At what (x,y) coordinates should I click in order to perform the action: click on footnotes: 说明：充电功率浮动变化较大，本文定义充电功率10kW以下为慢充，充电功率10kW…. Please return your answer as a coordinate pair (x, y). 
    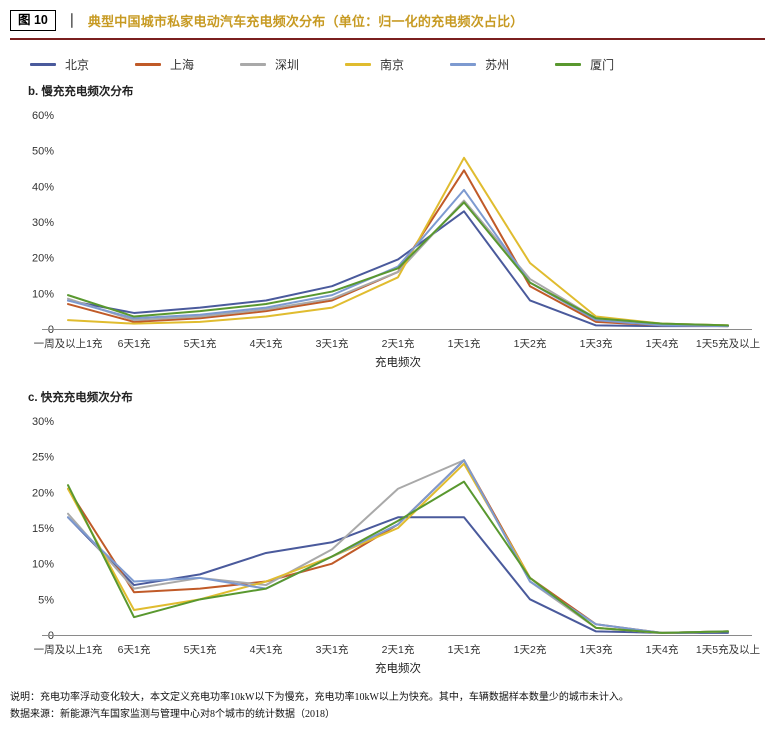
    Looking at the image, I should click on (387, 706).